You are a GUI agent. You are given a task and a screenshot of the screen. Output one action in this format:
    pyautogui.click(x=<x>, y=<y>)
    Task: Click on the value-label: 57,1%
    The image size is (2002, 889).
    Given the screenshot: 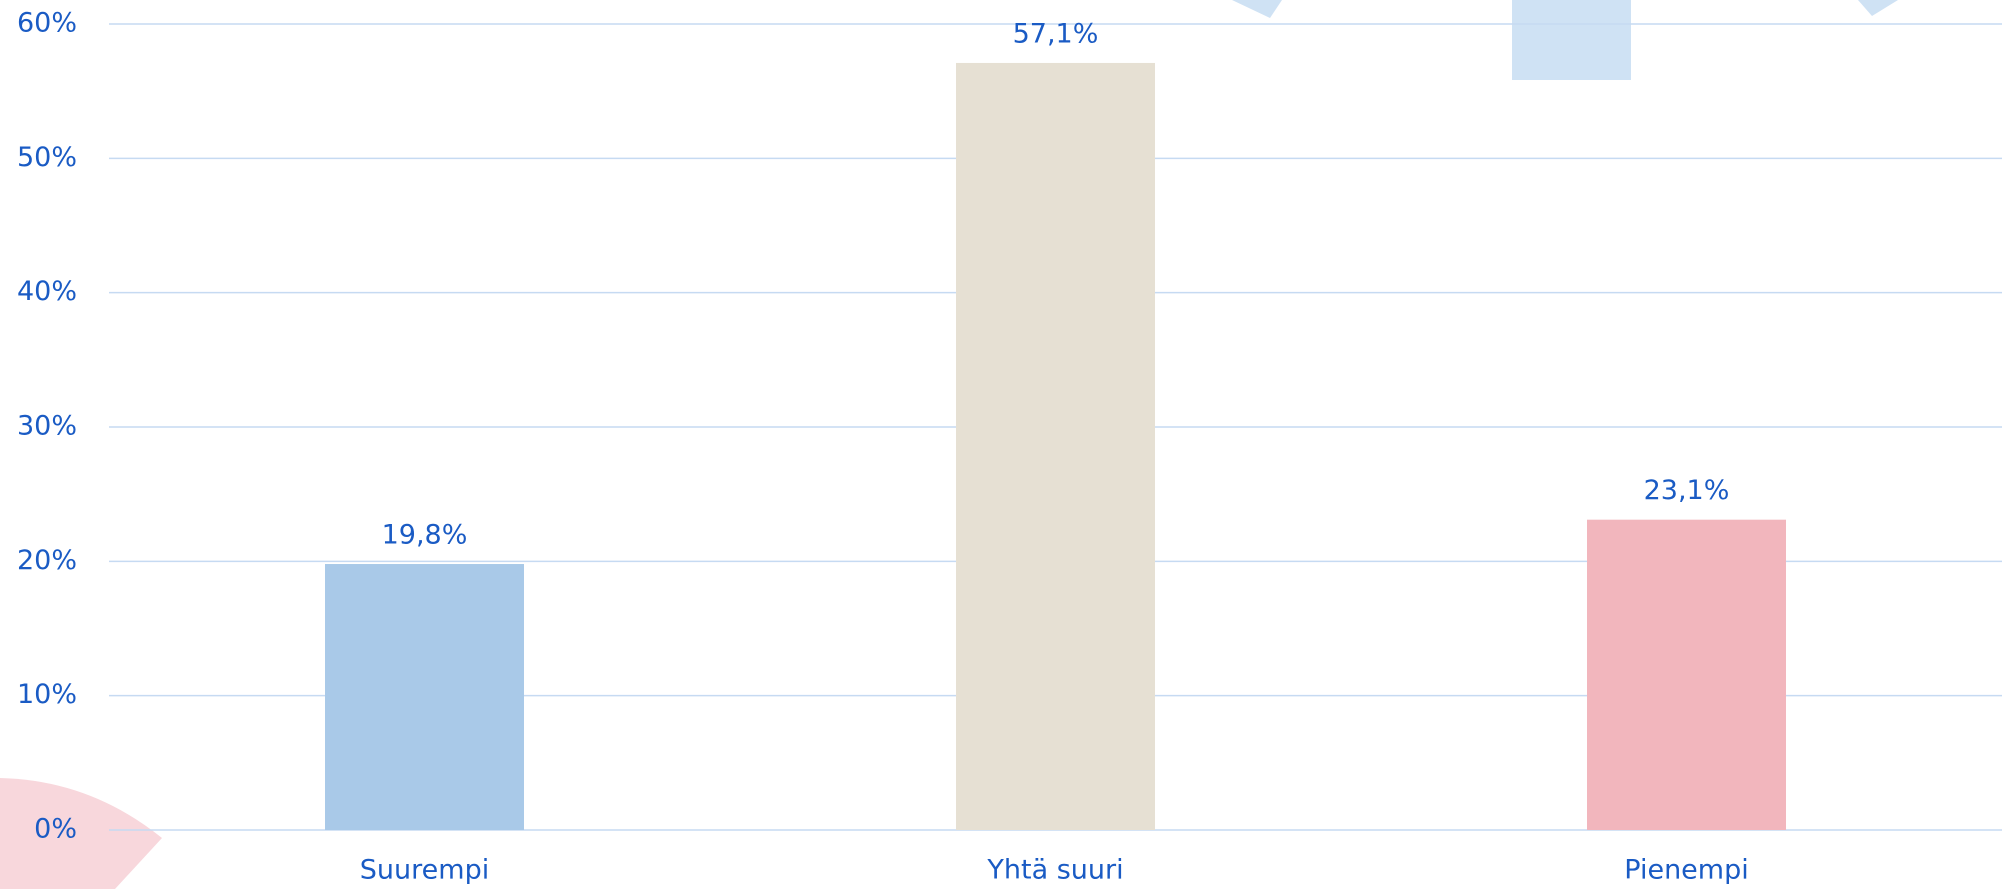 What is the action you would take?
    pyautogui.click(x=1056, y=33)
    